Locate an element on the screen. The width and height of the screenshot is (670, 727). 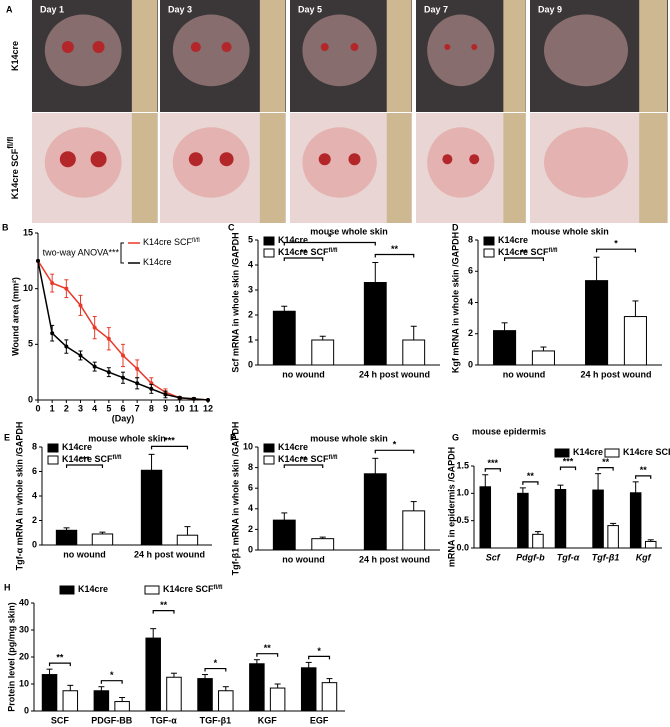
y-axis-label: Wound area (mm²) is located at coordinates (15, 316).